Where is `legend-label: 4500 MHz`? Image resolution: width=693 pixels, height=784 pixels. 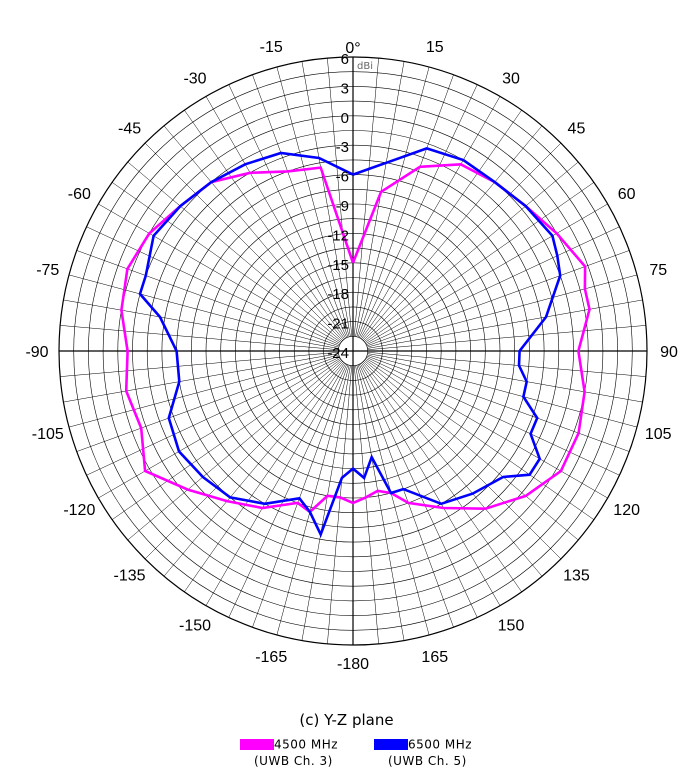
legend-label: 4500 MHz is located at coordinates (306, 745).